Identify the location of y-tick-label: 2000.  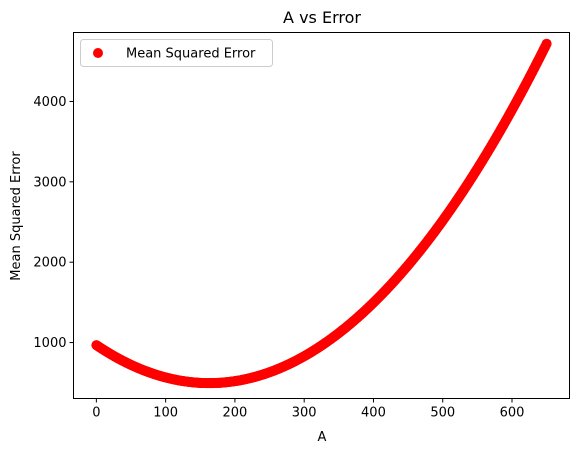
(49, 263).